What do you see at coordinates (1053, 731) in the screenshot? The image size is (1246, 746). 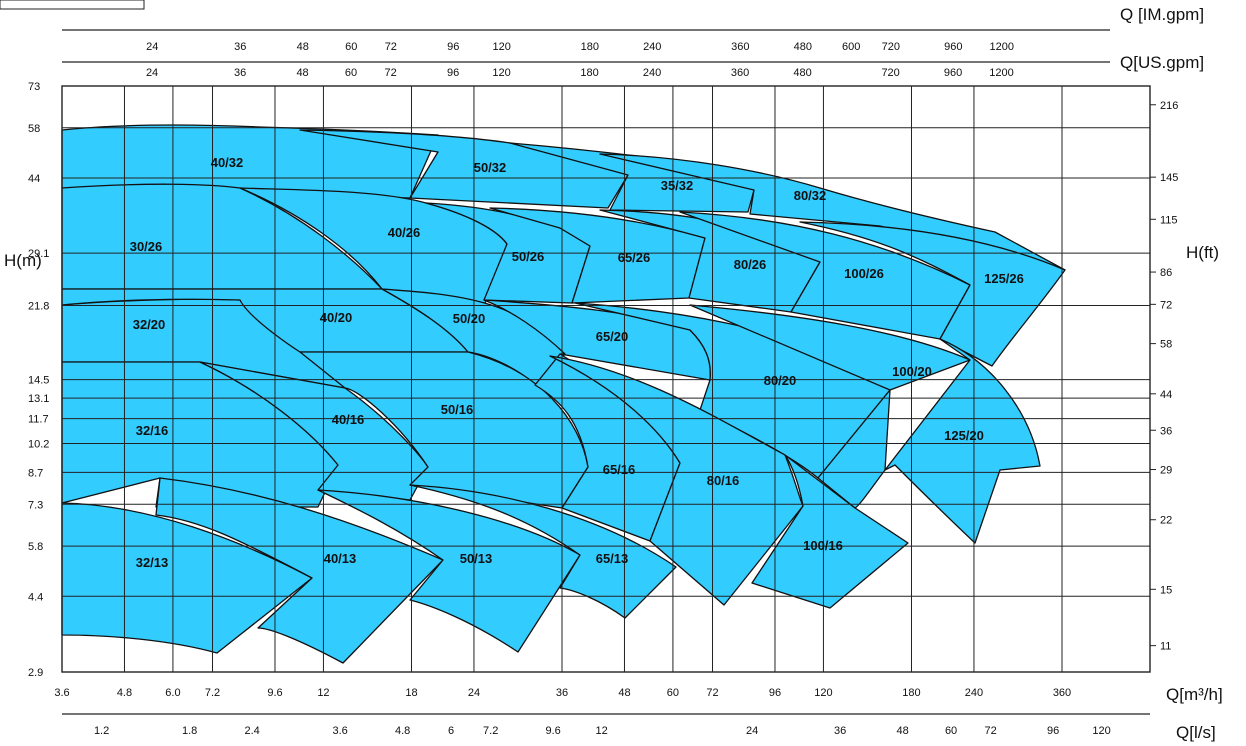 I see `x-tick-label-ls: 96` at bounding box center [1053, 731].